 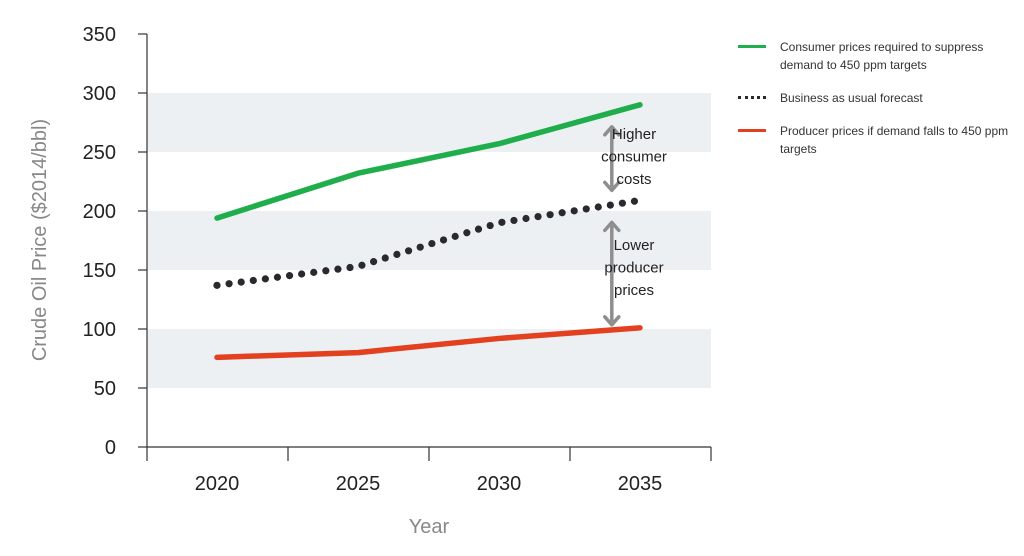 I want to click on legend-label-bau: Business as usual forecast, so click(x=851, y=98).